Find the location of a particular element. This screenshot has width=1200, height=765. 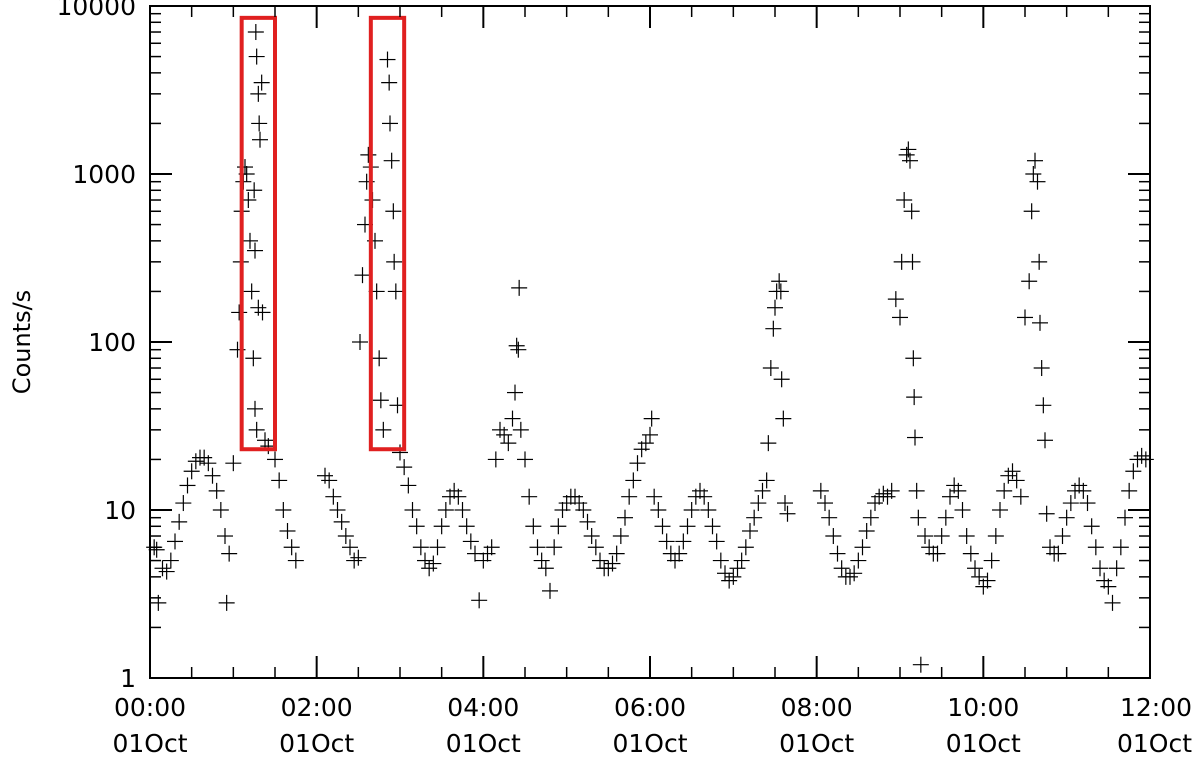

x-tick-time-label: 08:00 is located at coordinates (817, 707).